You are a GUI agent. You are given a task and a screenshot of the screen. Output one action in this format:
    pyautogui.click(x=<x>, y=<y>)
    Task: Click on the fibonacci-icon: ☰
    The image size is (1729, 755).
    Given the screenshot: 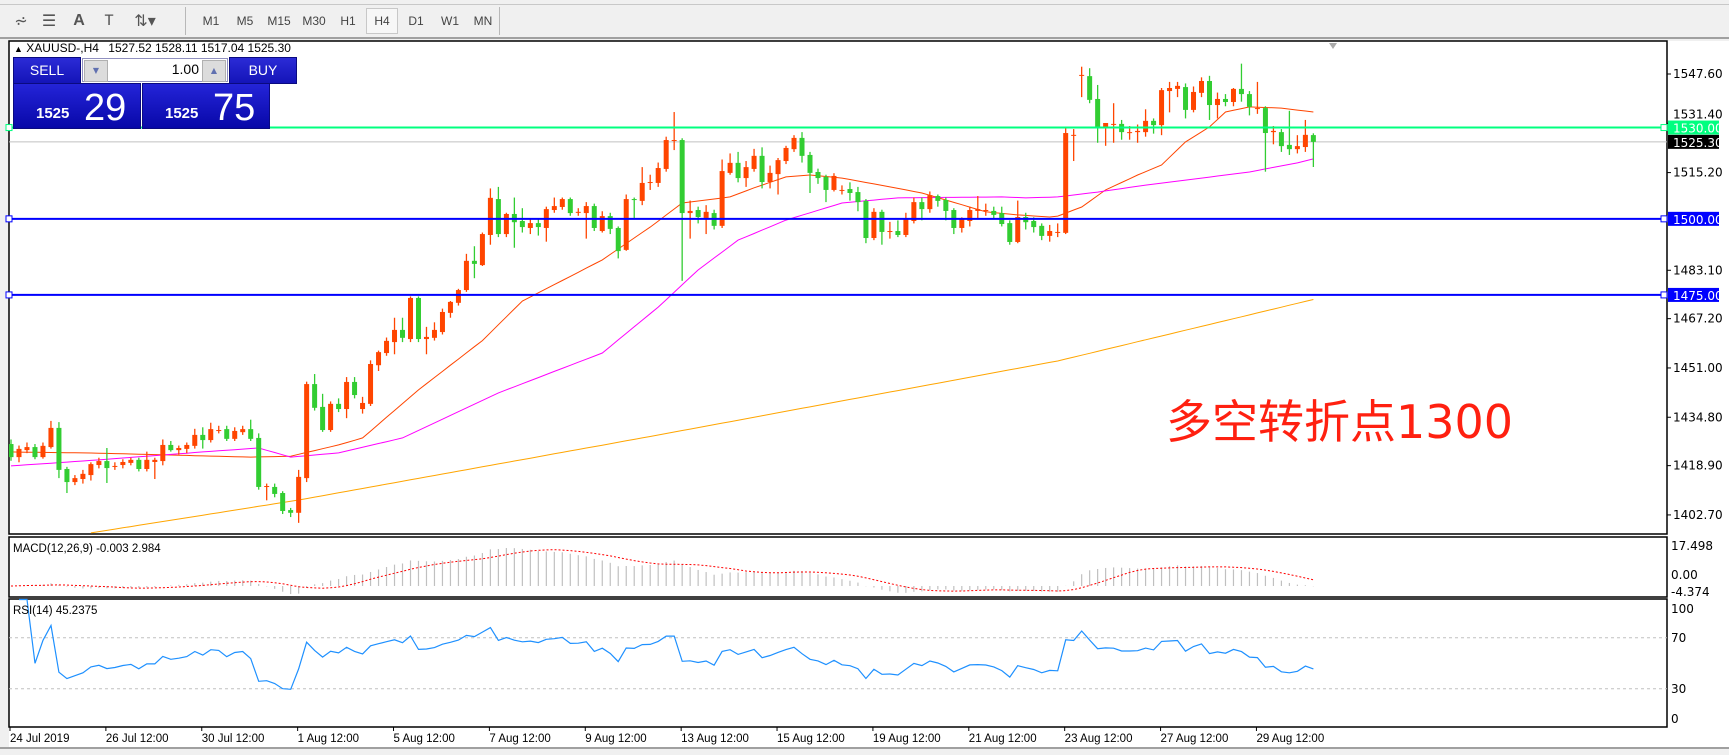 What is the action you would take?
    pyautogui.click(x=49, y=20)
    